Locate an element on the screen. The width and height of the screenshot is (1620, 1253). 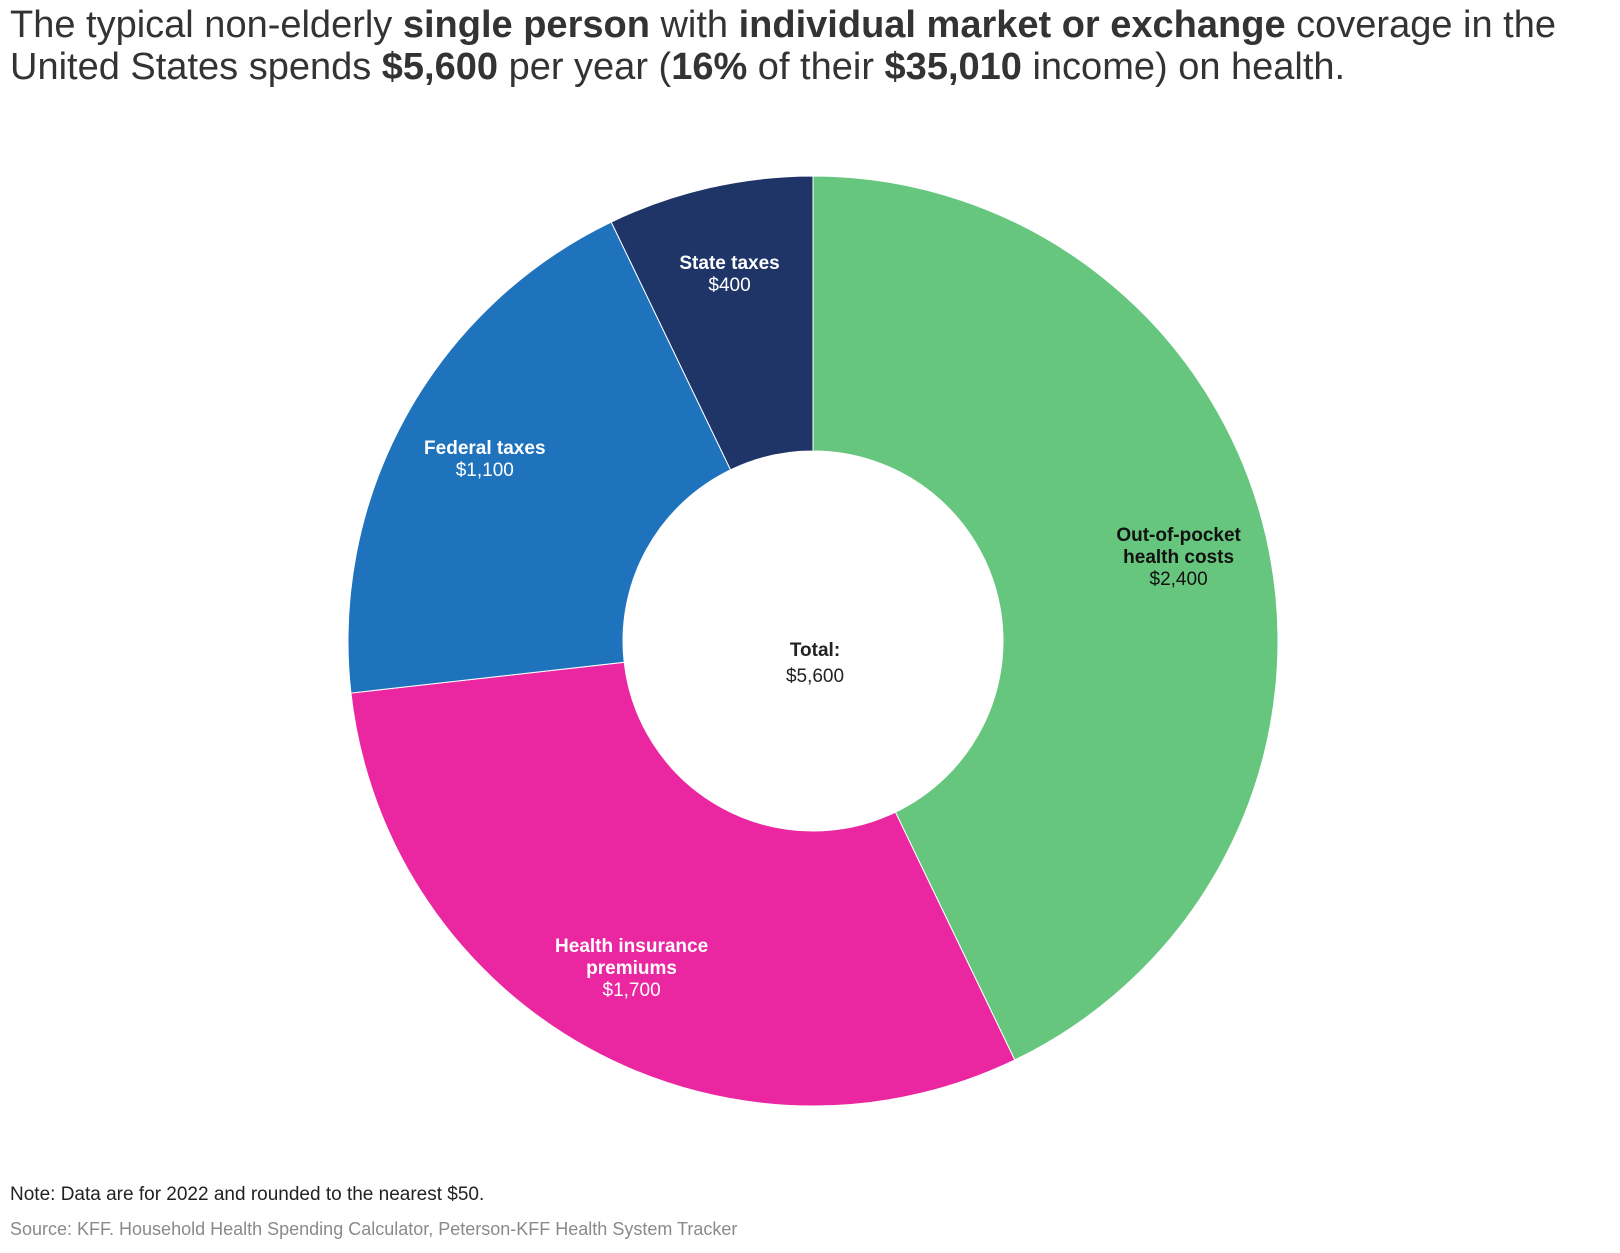
slice-label-health-insurance-premiums: Health insurance premiums $1,700 is located at coordinates (631, 969).